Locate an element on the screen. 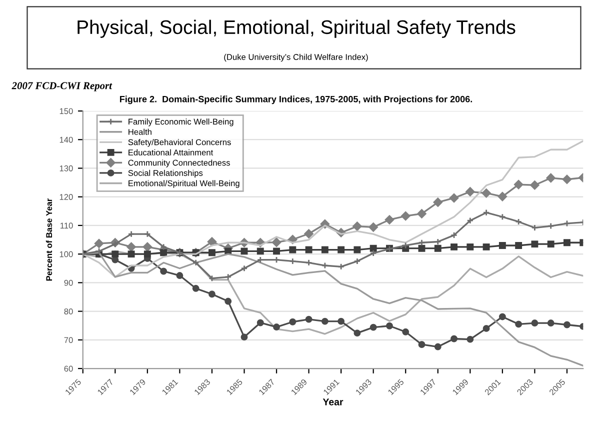  legend-label: Social Relationships is located at coordinates (165, 174).